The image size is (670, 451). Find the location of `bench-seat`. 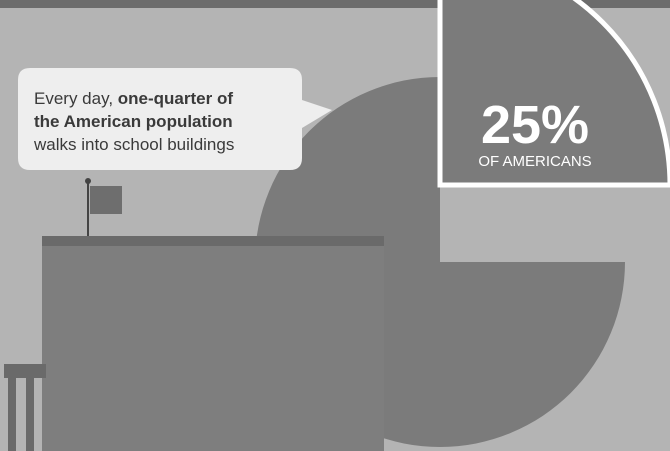

bench-seat is located at coordinates (25, 371).